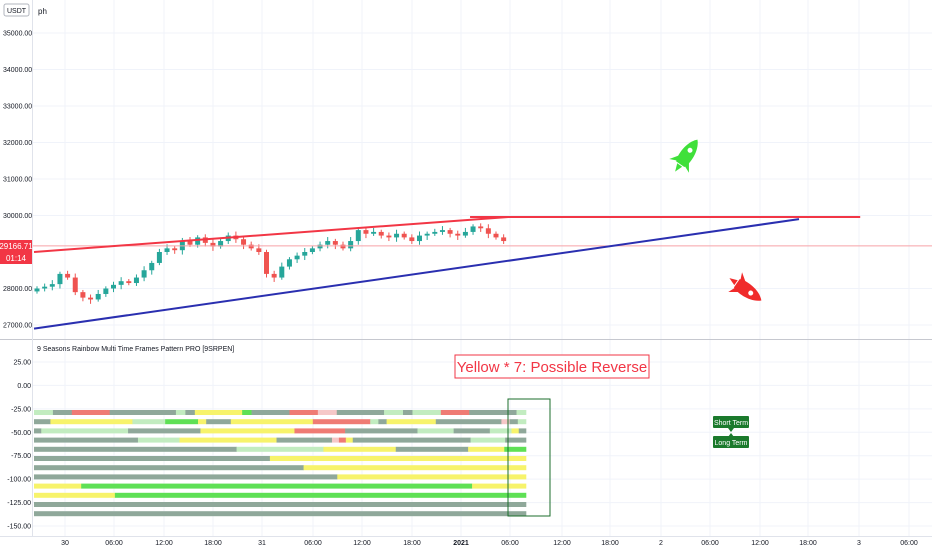 This screenshot has height=555, width=932. What do you see at coordinates (17, 107) in the screenshot?
I see `price-tick-label: 33000.00` at bounding box center [17, 107].